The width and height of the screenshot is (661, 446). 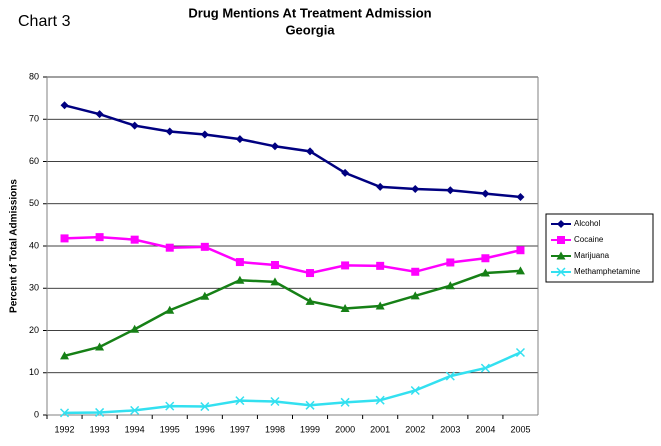 I want to click on y-tick-label: 10, so click(x=34, y=372).